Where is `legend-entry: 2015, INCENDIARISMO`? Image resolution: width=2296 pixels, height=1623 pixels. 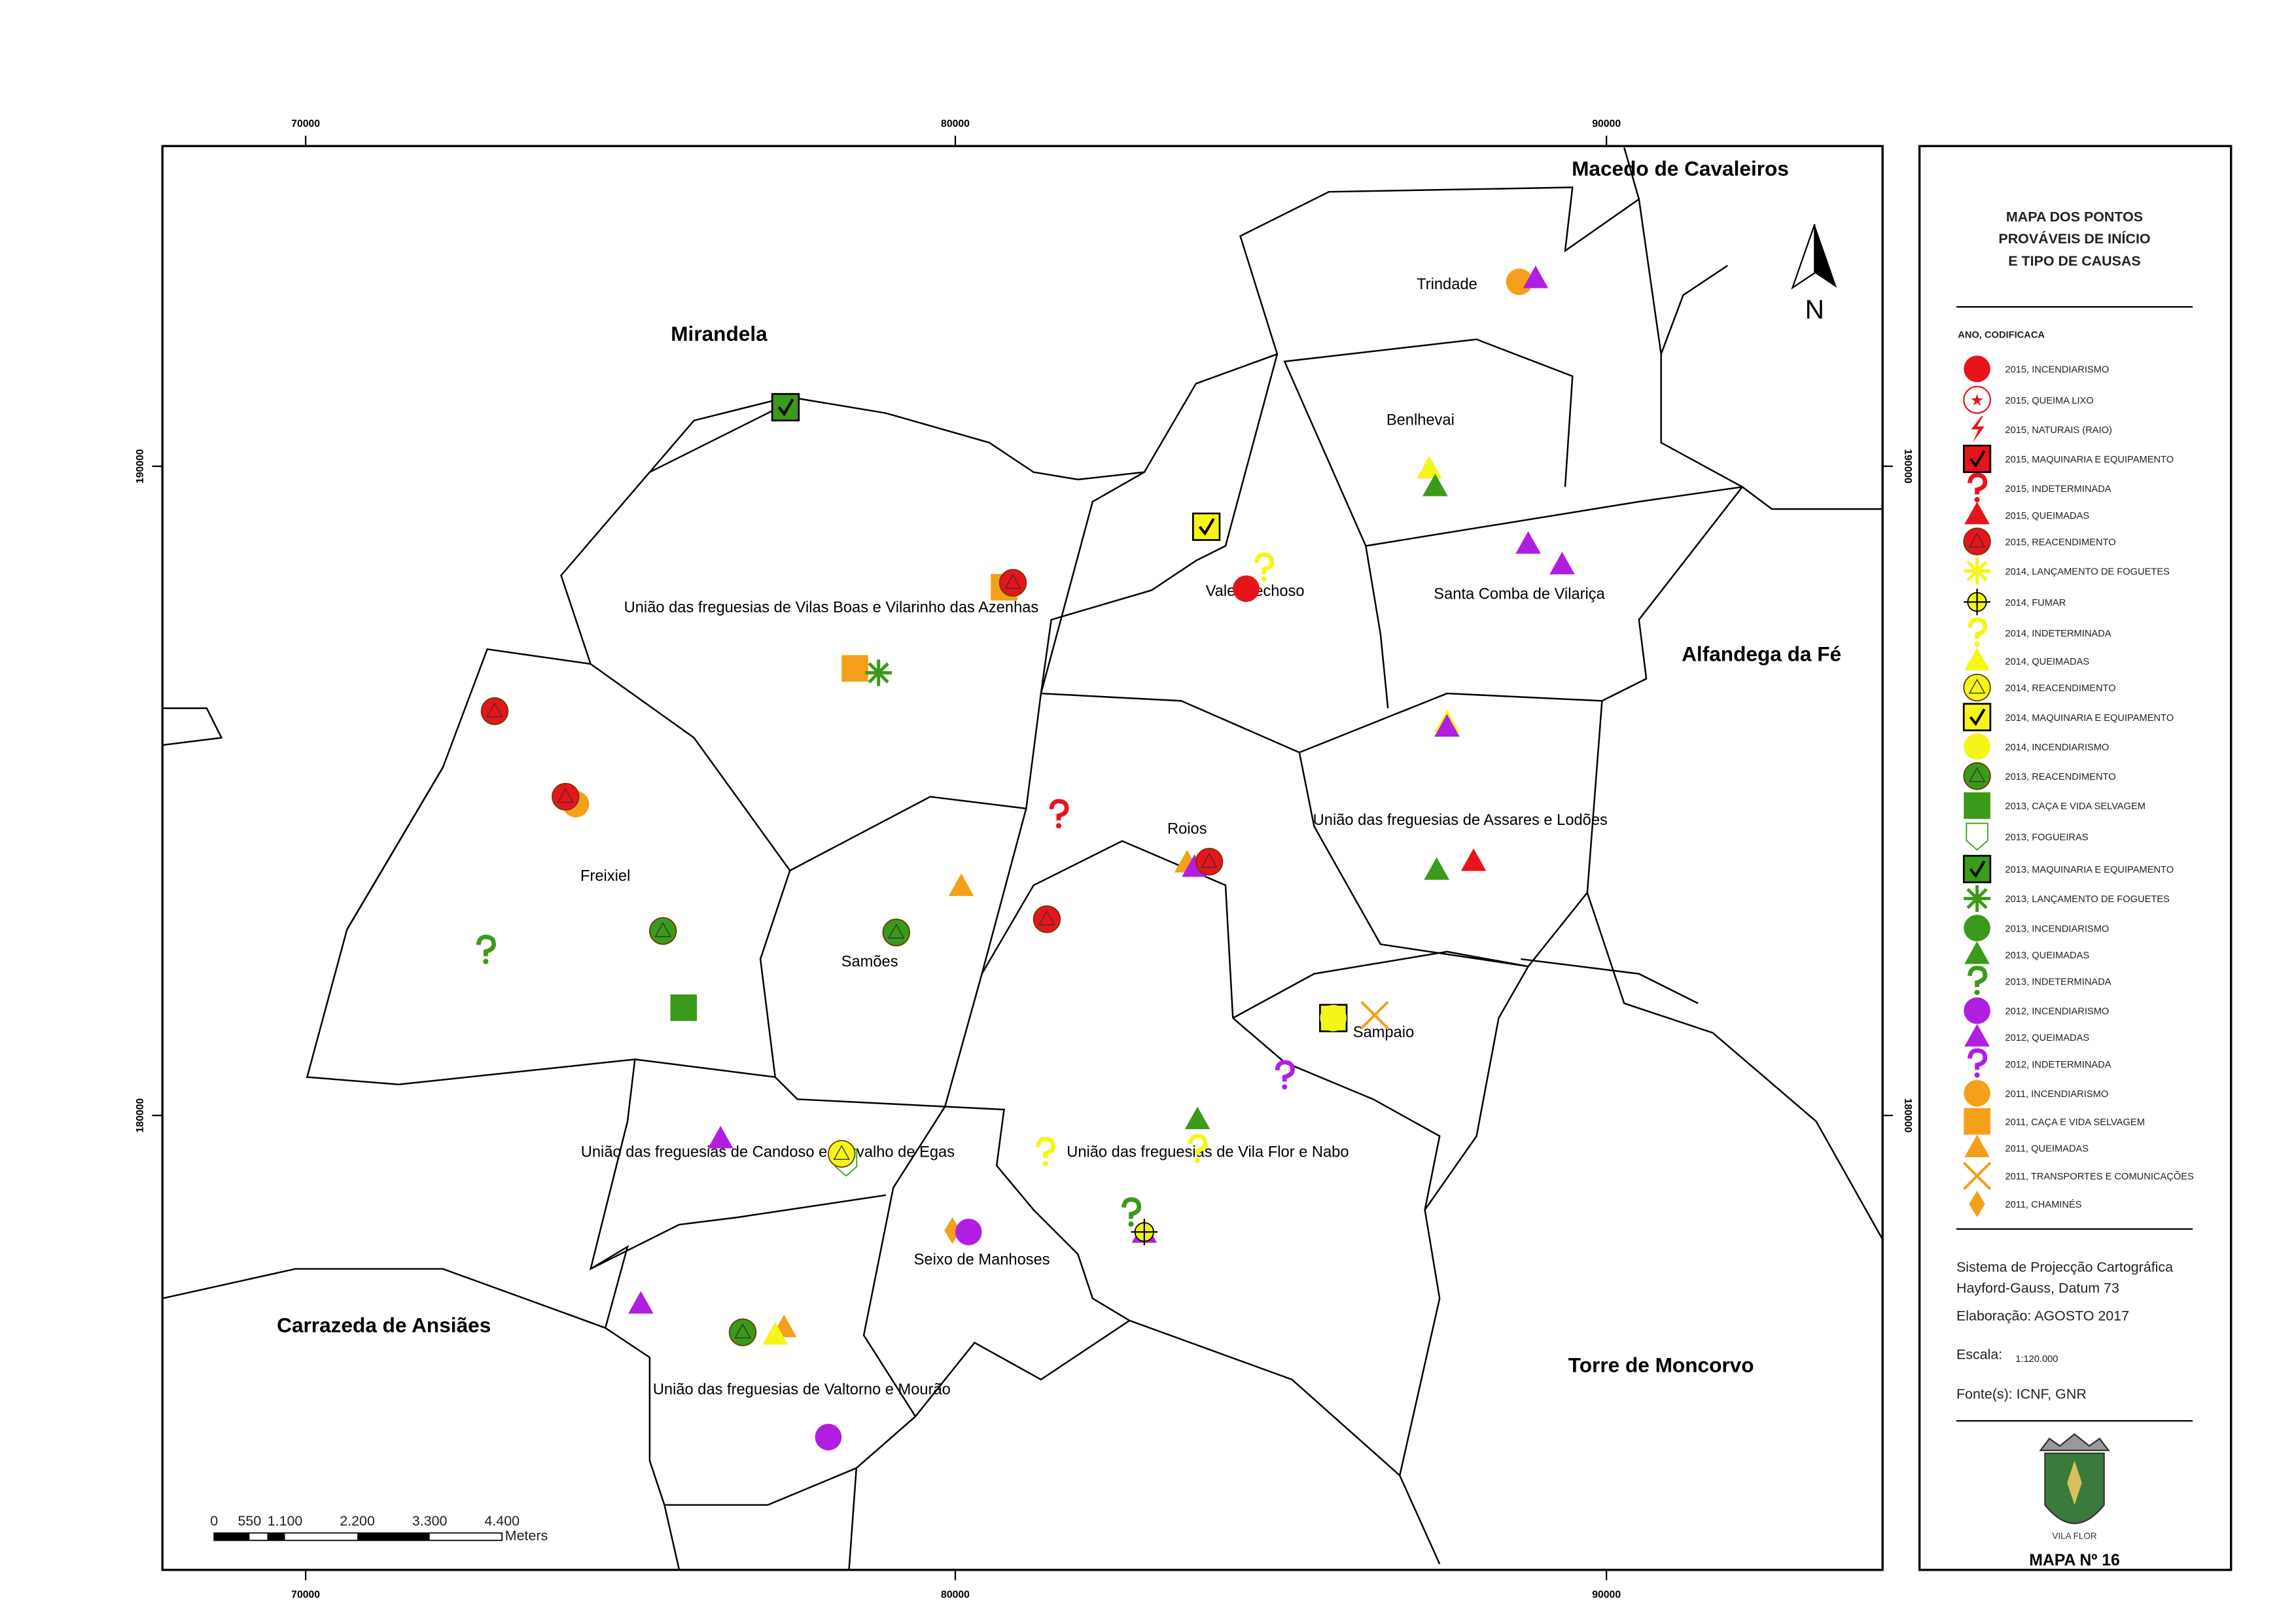
legend-entry: 2015, INCENDIARISMO is located at coordinates (2057, 370).